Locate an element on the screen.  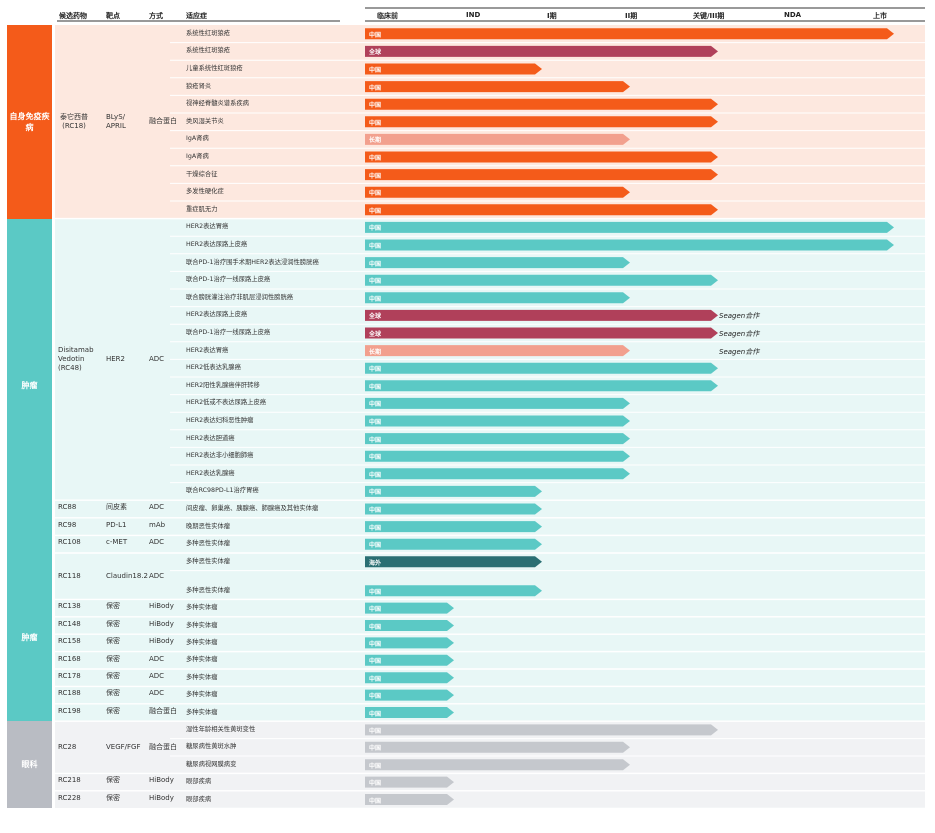
indication-label: HER2表达胃癌 is located at coordinates (207, 227).